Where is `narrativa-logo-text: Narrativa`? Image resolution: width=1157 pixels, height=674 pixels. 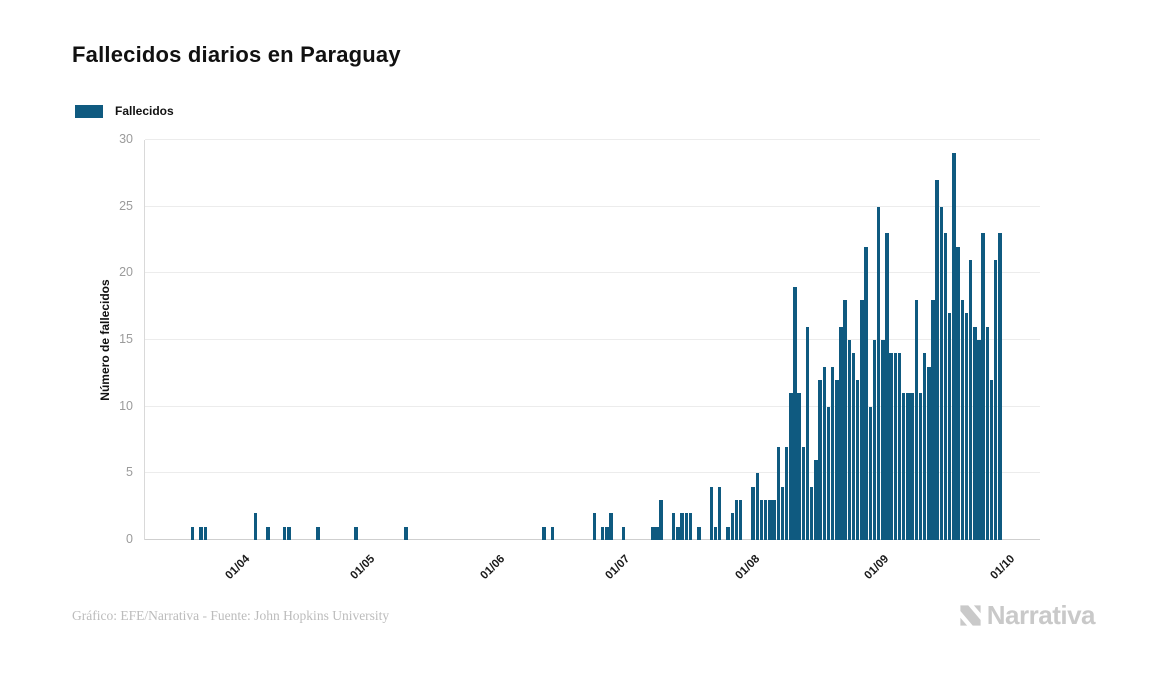
narrativa-logo-text: Narrativa is located at coordinates (1041, 615).